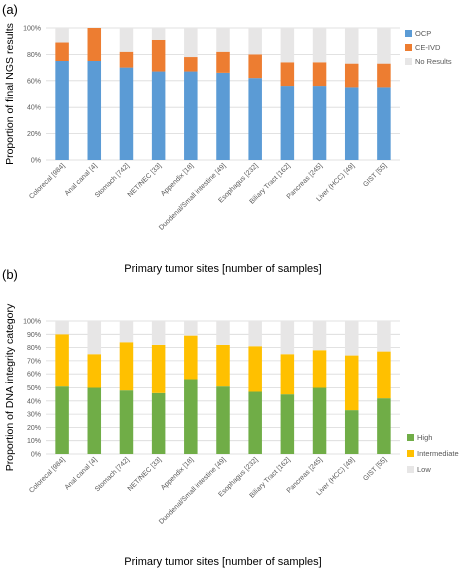  I want to click on y-tick-label: 10%, so click(34, 441).